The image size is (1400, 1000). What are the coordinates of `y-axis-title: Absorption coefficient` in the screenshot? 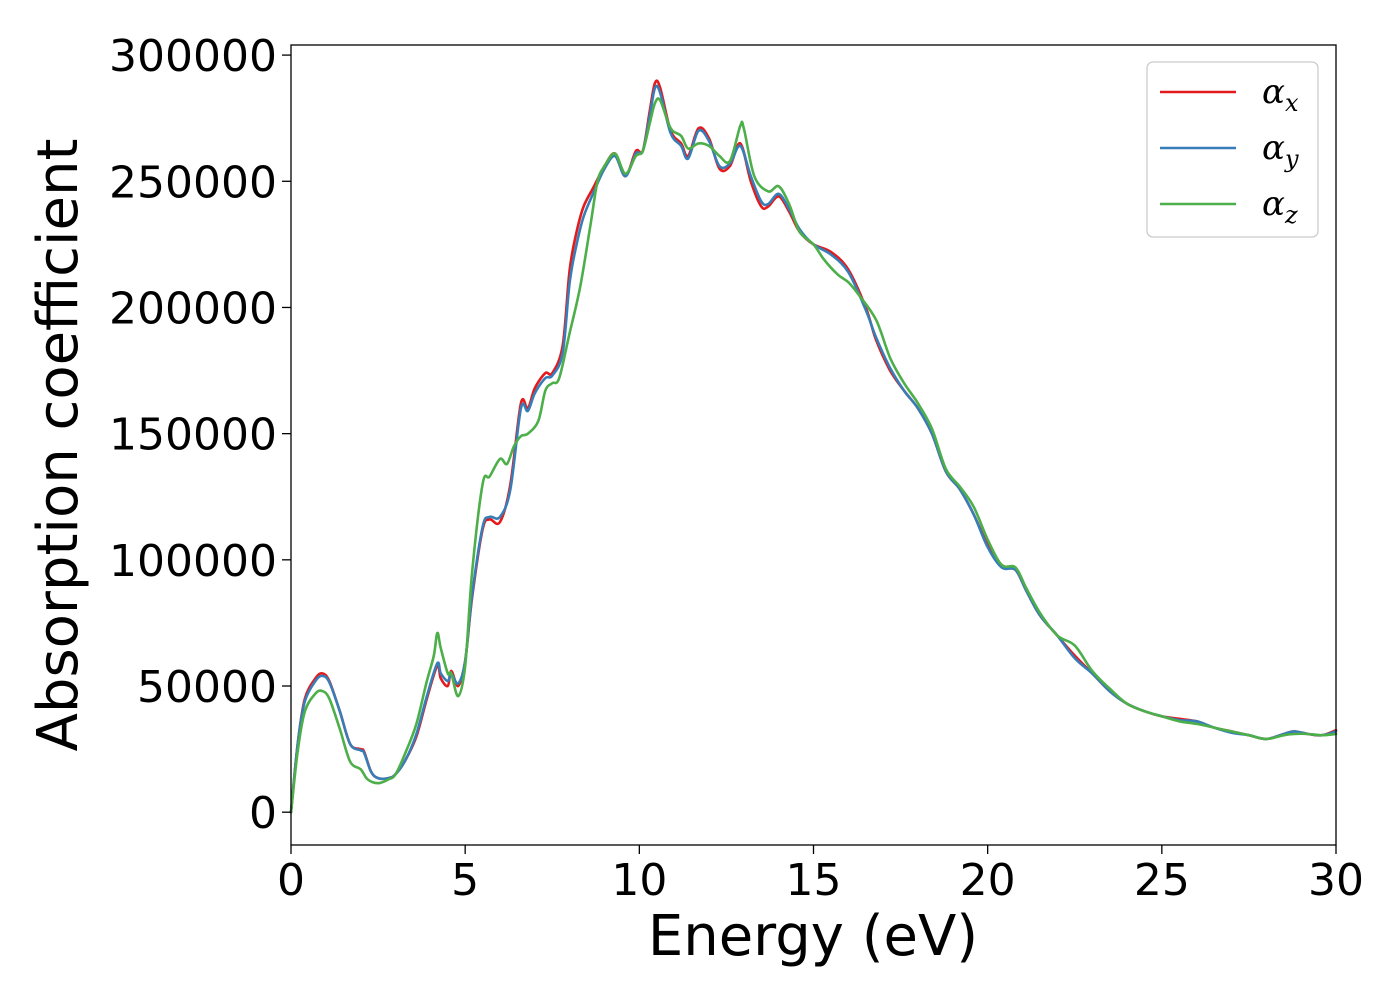 It's located at (58, 445).